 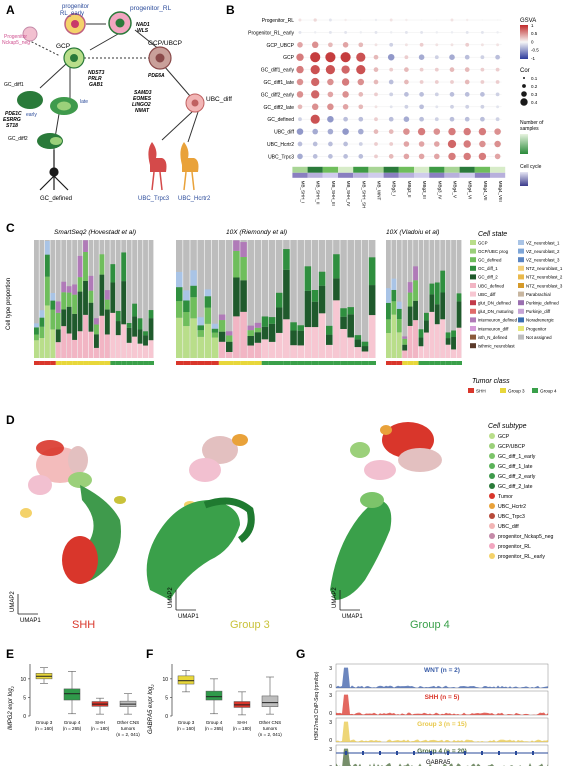 I want to click on label-gcp-genes: NDST3 PRLR GAB1, so click(x=96, y=79).